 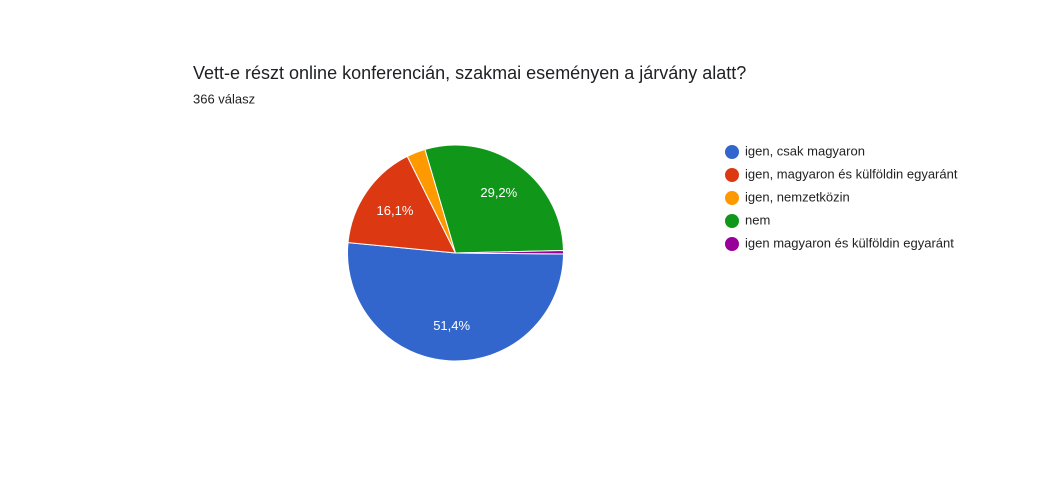 What do you see at coordinates (849, 242) in the screenshot?
I see `legend-label: igen magyaron és külföldin egyaránt` at bounding box center [849, 242].